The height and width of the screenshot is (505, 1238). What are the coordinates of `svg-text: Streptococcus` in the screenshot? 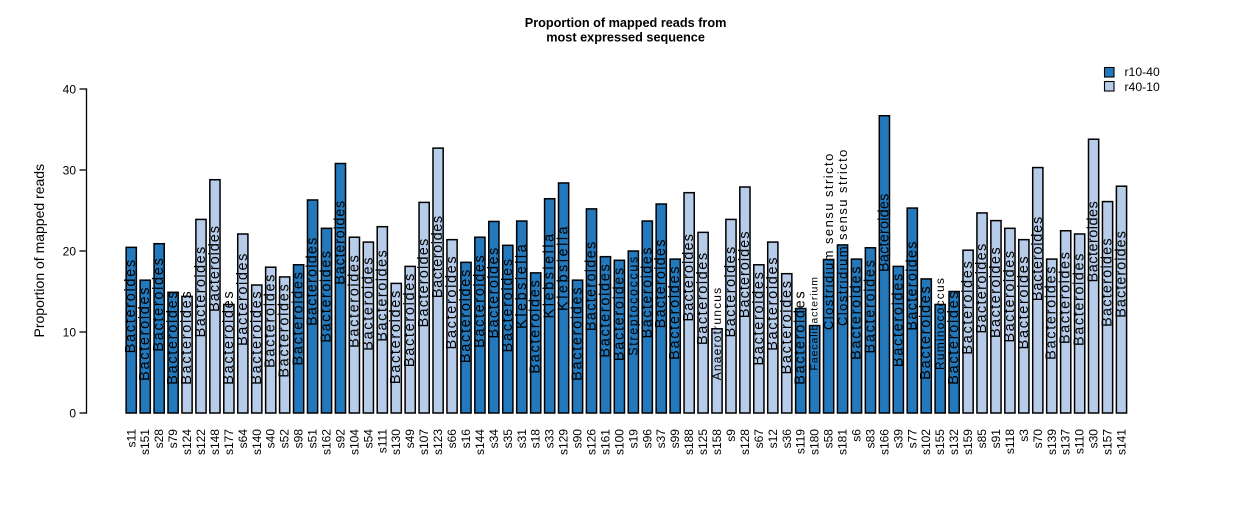 It's located at (633, 305).